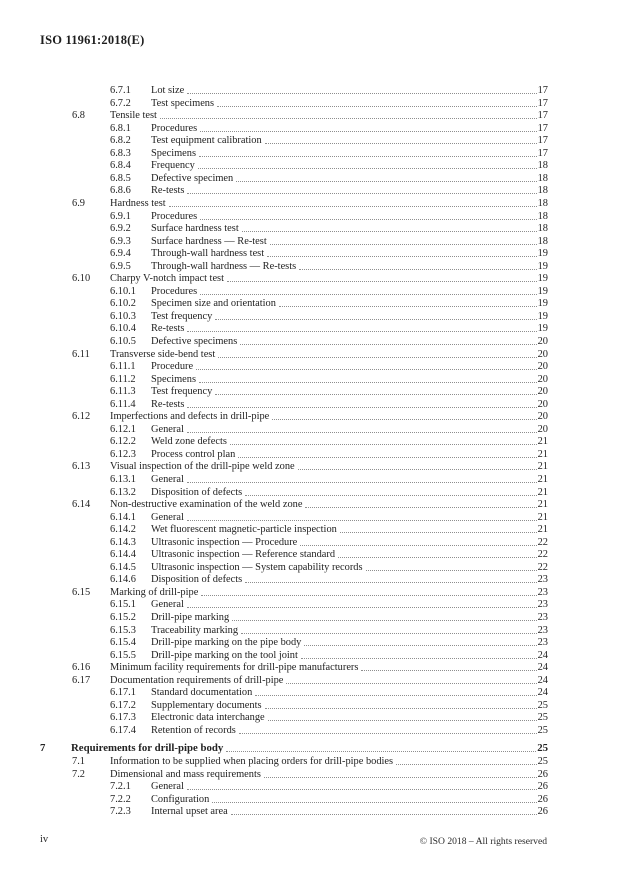 Image resolution: width=620 pixels, height=876 pixels. I want to click on toc-entry: 6.11.2 Specimens 20, so click(294, 379).